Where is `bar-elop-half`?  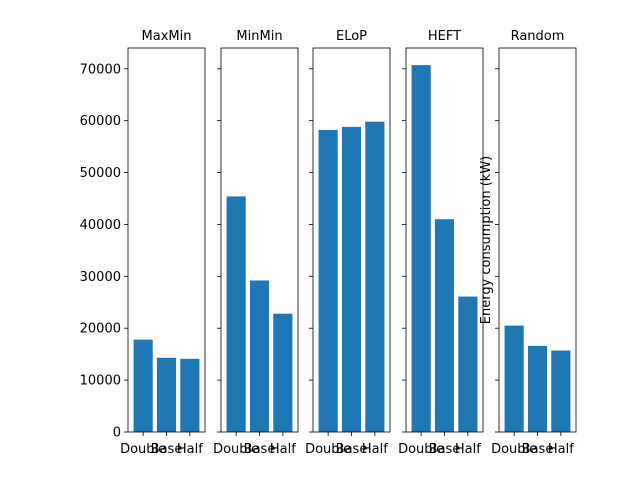
bar-elop-half is located at coordinates (375, 276).